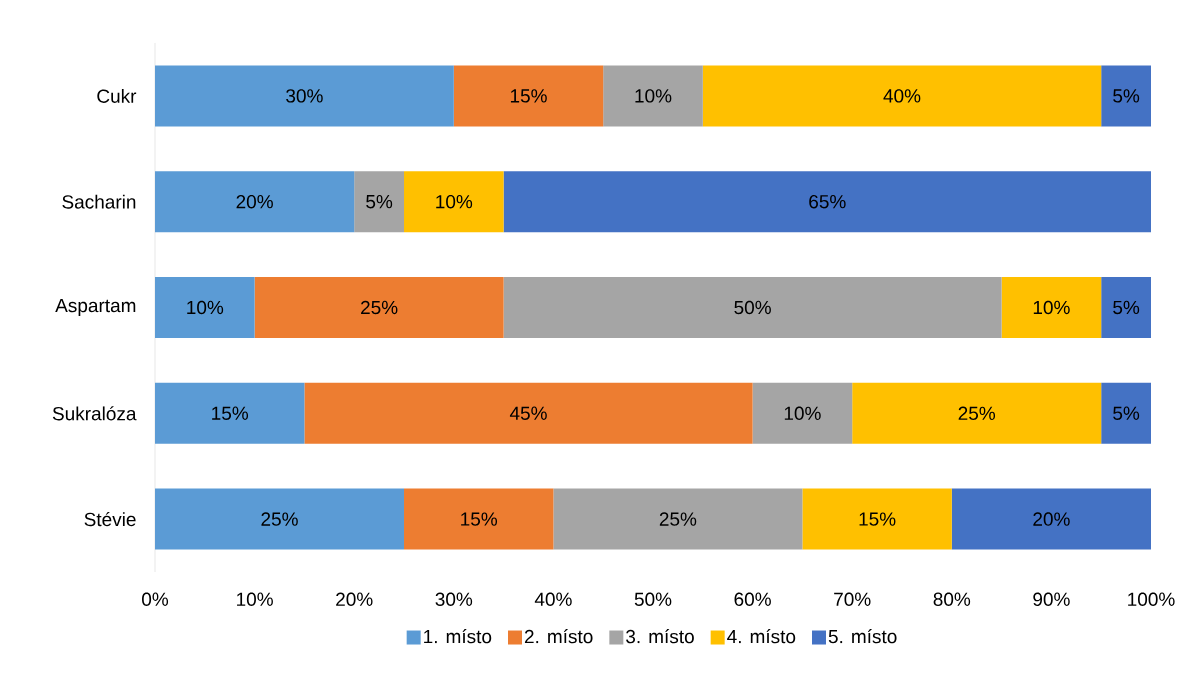 The width and height of the screenshot is (1200, 696). What do you see at coordinates (553, 599) in the screenshot?
I see `x-tick-label: 40%` at bounding box center [553, 599].